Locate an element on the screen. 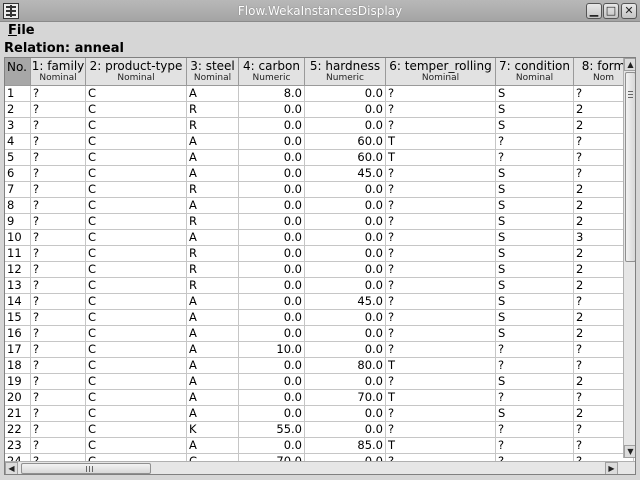 The image size is (640, 480). table-row: 23? C A 0.0 85.0 T?? is located at coordinates (319, 446).